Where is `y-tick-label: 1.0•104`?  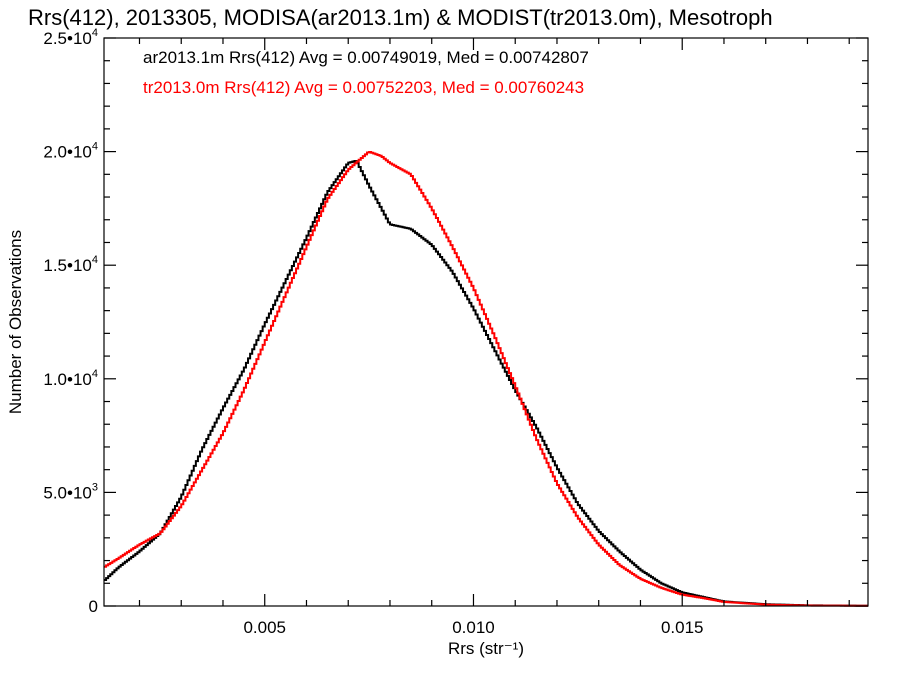 y-tick-label: 1.0•104 is located at coordinates (70, 378).